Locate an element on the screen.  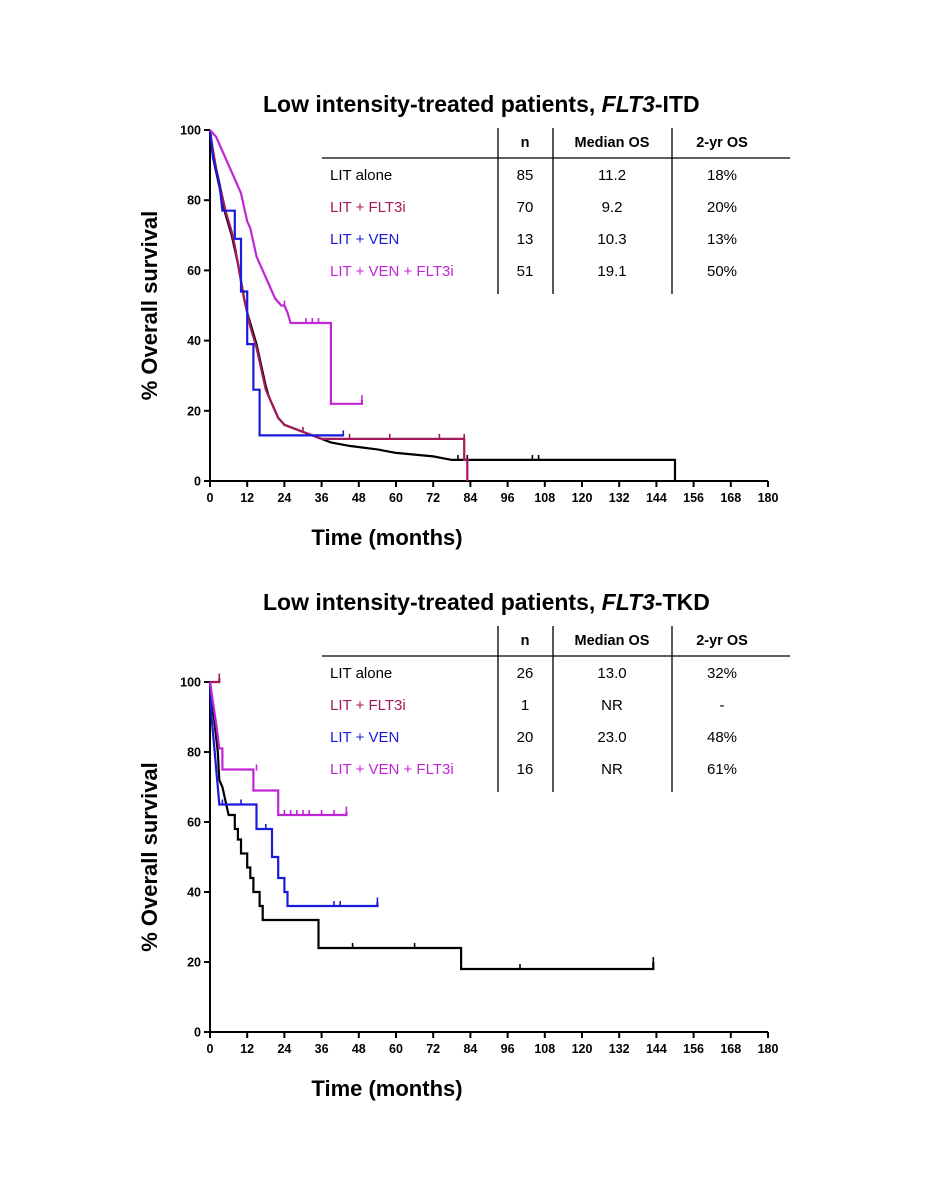
table-row: LIT alone 85 11.2 18% is located at coordinates (533, 175).